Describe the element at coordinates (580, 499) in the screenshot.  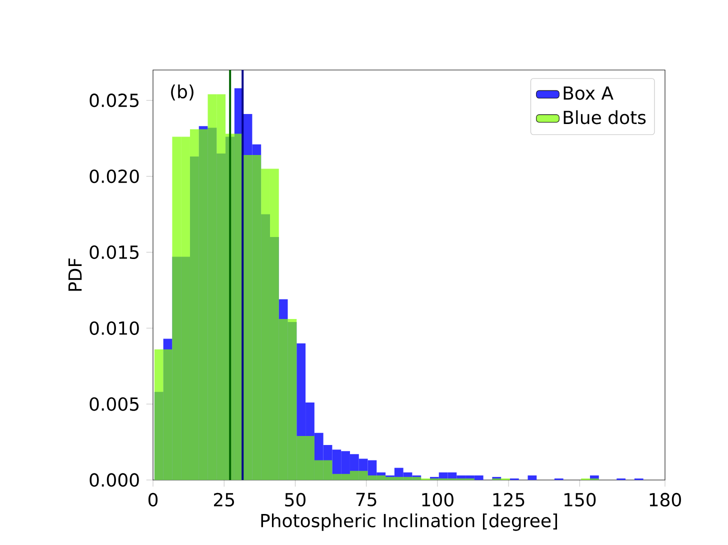
I see `x-tick-label: 150` at that location.